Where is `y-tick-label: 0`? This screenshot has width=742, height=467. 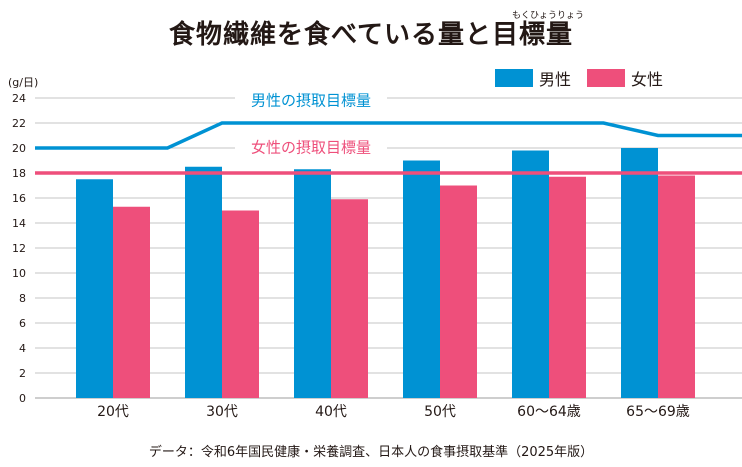
y-tick-label: 0 is located at coordinates (22, 398).